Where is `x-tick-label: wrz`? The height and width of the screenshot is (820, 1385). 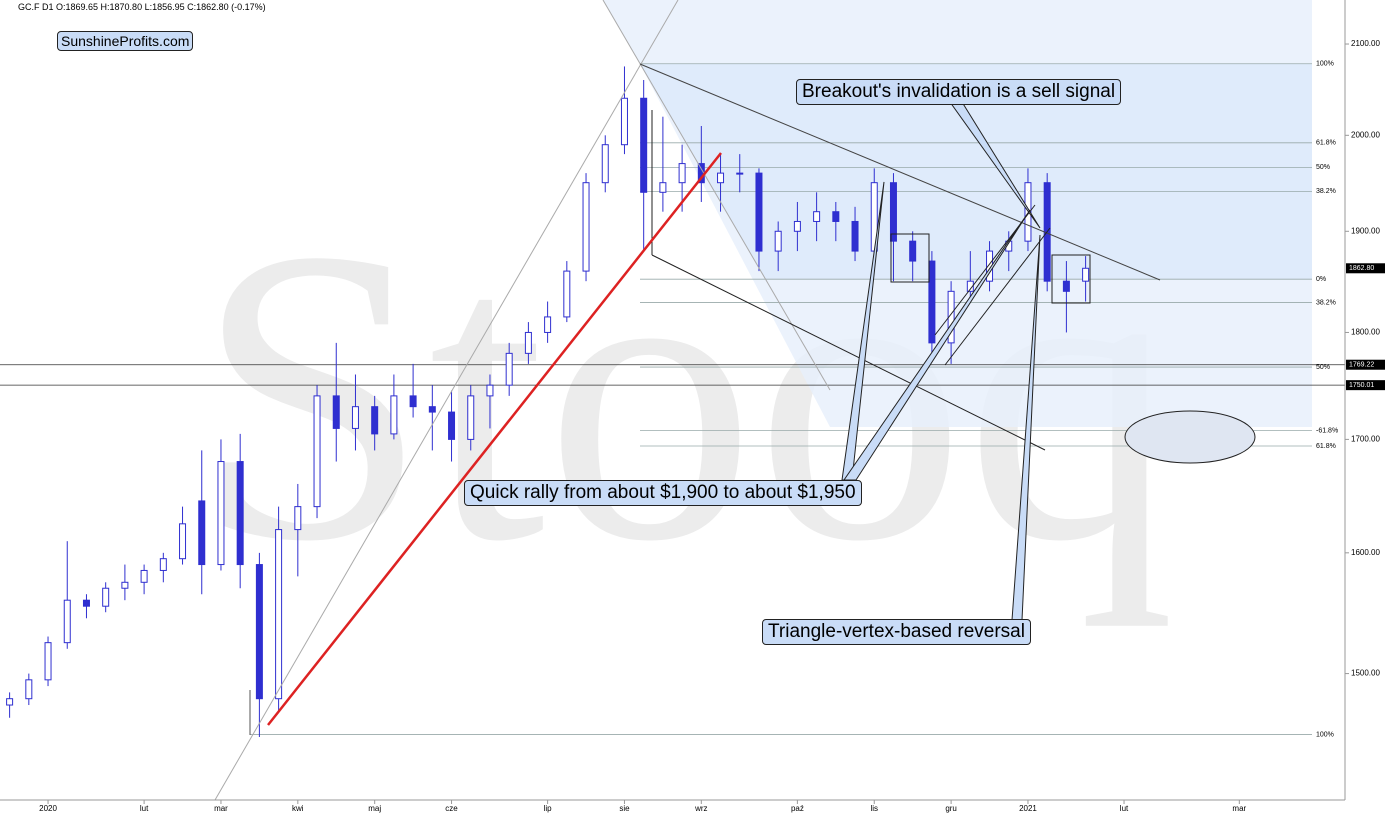
x-tick-label: wrz is located at coordinates (700, 808).